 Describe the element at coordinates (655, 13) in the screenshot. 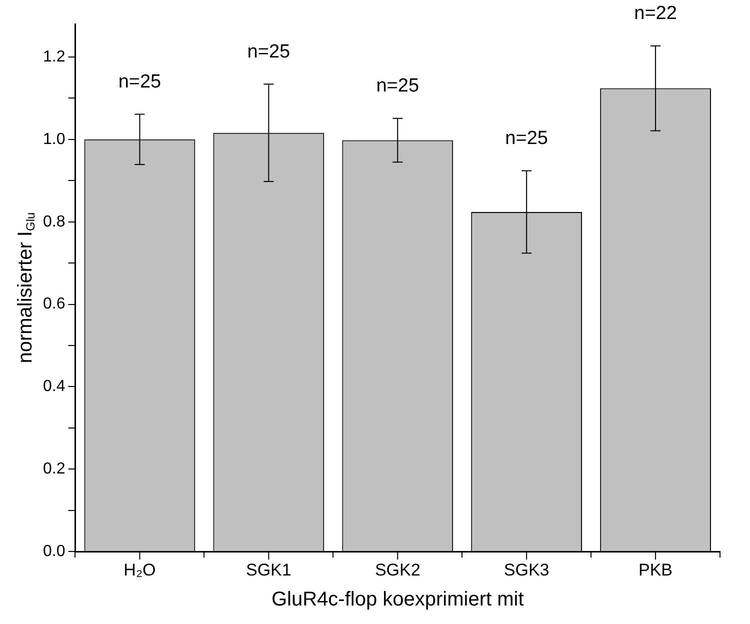

I see `annotation: n=22` at that location.